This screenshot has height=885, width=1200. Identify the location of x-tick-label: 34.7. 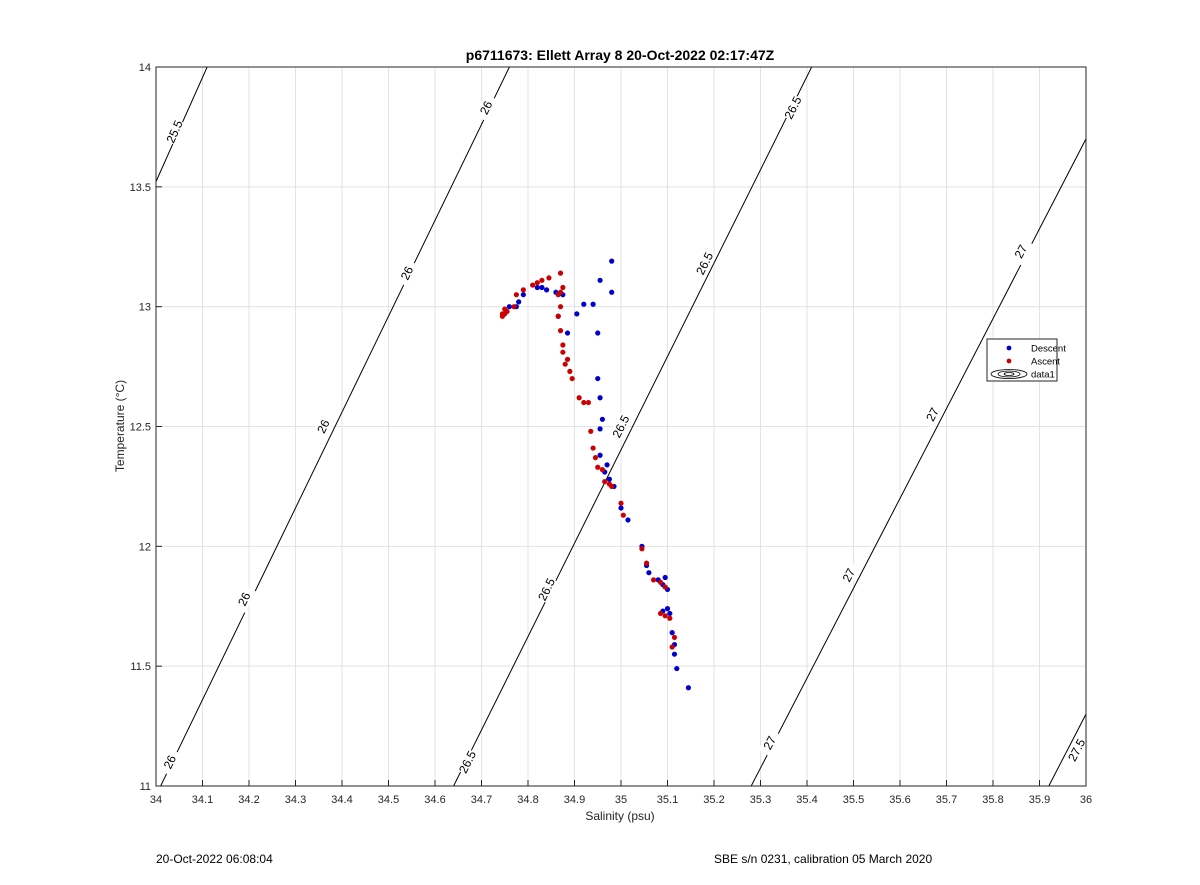
(481, 800).